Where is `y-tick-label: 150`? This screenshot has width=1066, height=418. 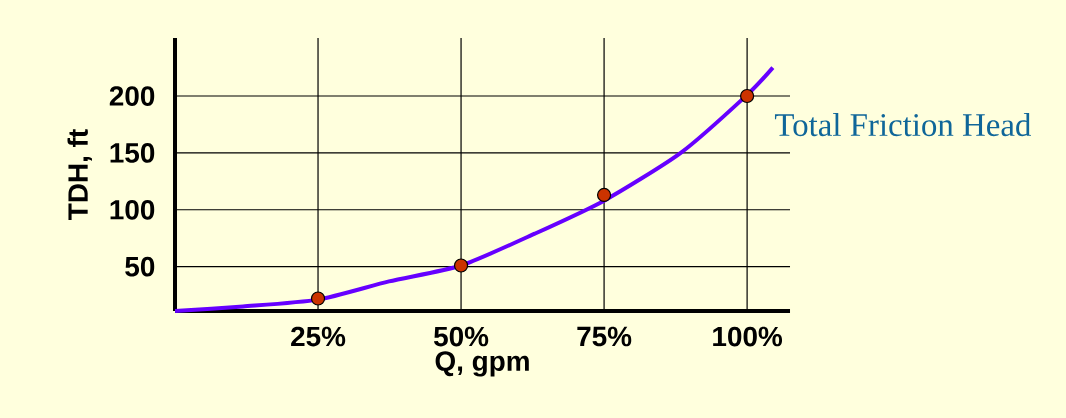
y-tick-label: 150 is located at coordinates (132, 153).